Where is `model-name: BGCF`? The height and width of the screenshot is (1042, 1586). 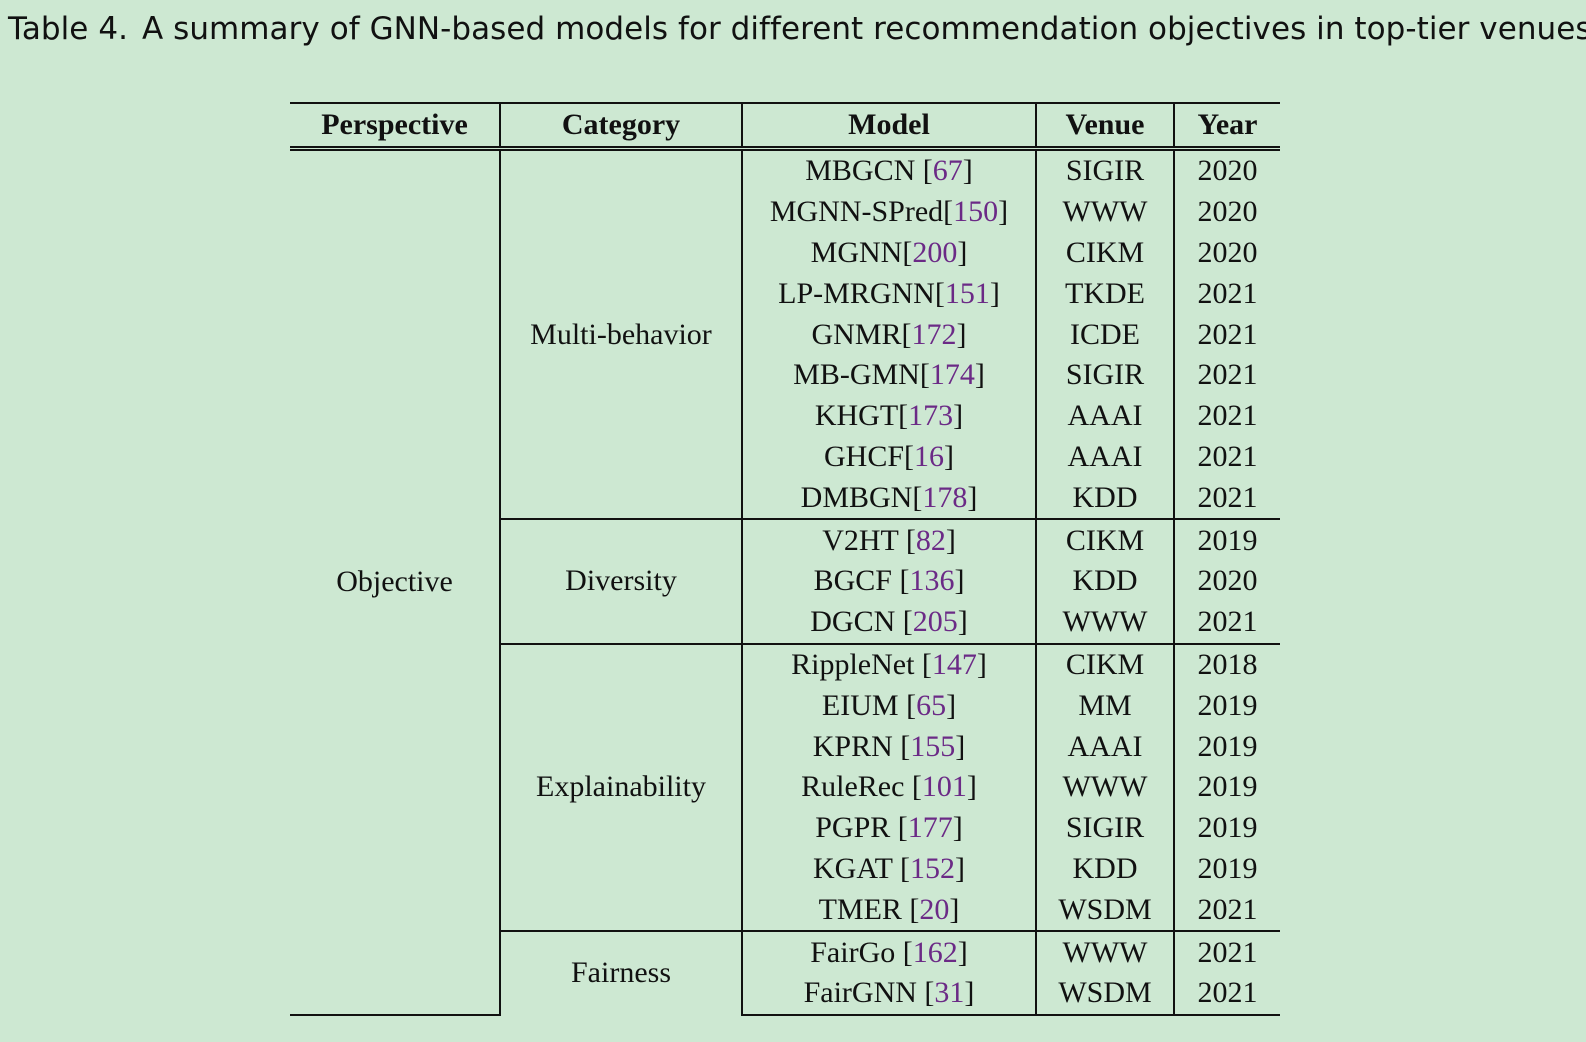
model-name: BGCF is located at coordinates (852, 581).